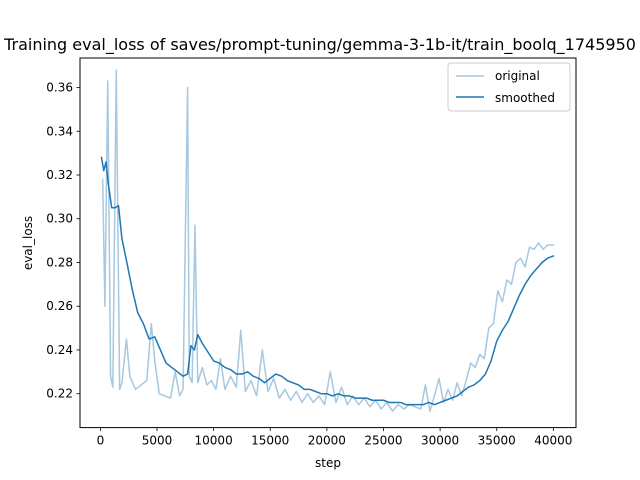  What do you see at coordinates (28, 243) in the screenshot?
I see `y-axis-label: eval_loss` at bounding box center [28, 243].